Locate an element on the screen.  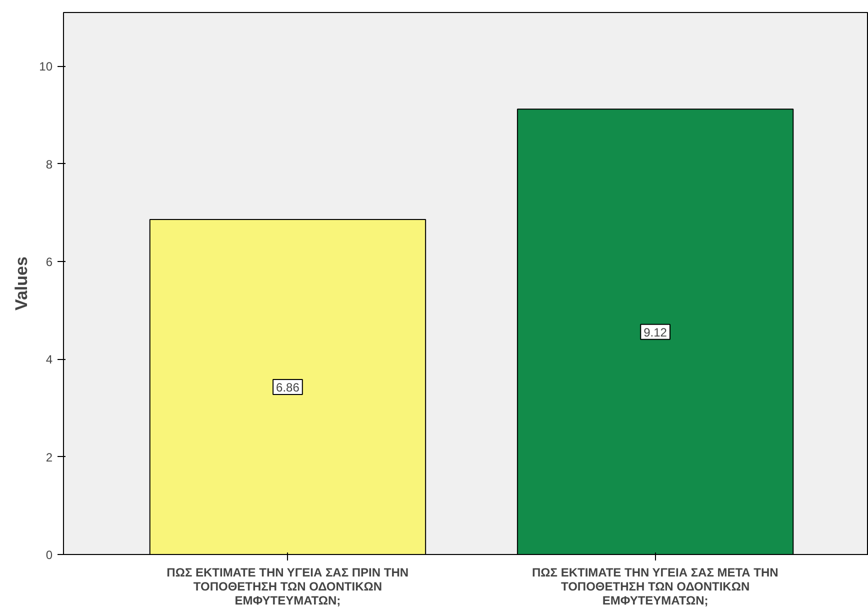
x-tick-label: ΠΩΣ ΕΚΤΙΜΑΤΕ ΤΗΝ ΥΓΕΙΑ ΣΑΣ ΜΕΤΑ ΤΗΝ ΤΟΠΟΘΕΤΗΣΗ ΤΩΝ ΟΔΟΝΤΙΚΩΝ ΕΜΦΥΤΕΥΜΑΤΩΝ; is located at coordinates (655, 587).